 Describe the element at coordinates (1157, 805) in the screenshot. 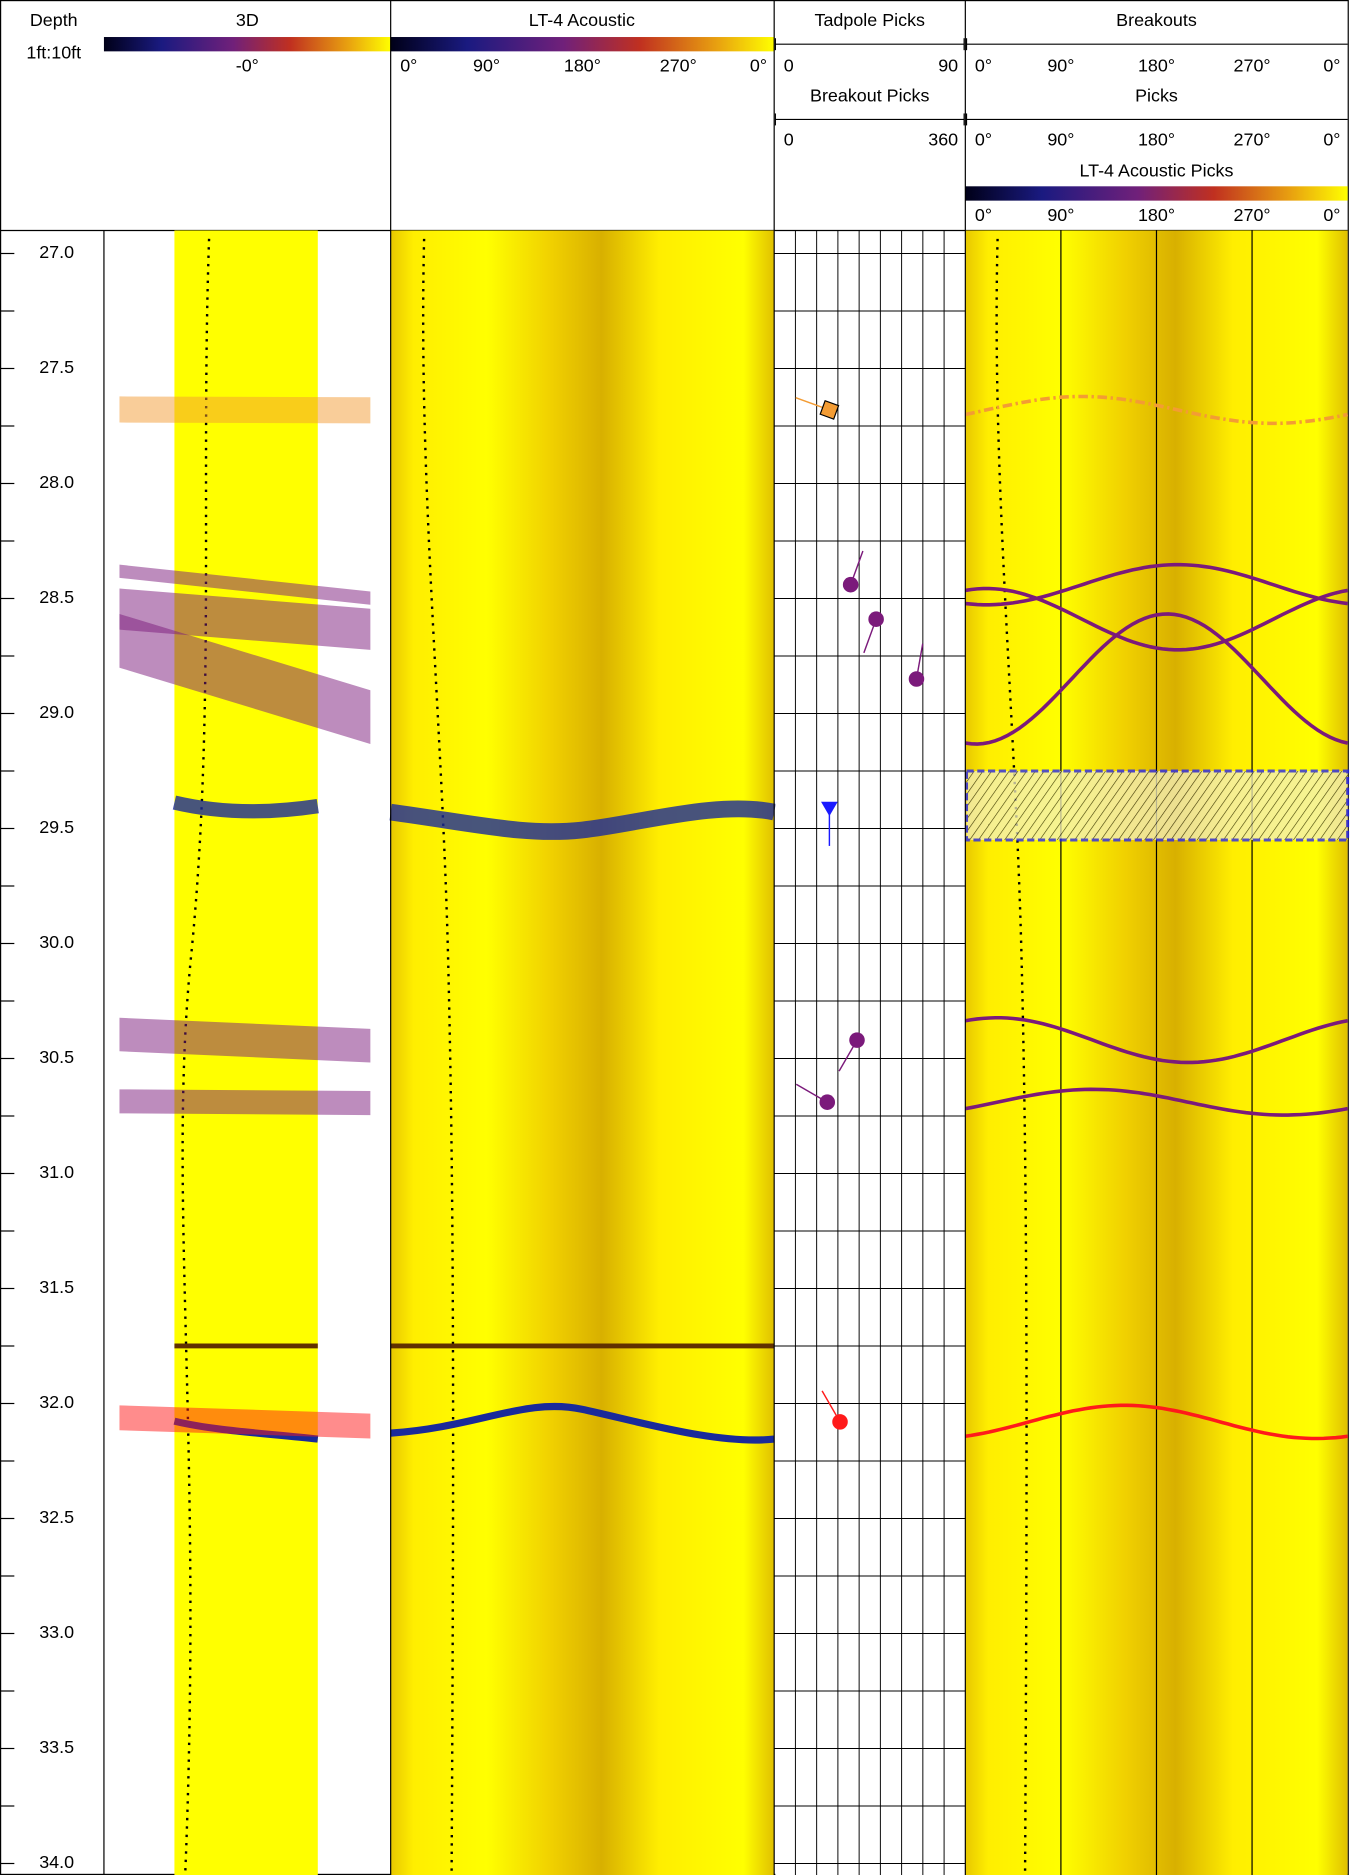

I see `breakout-zone` at that location.